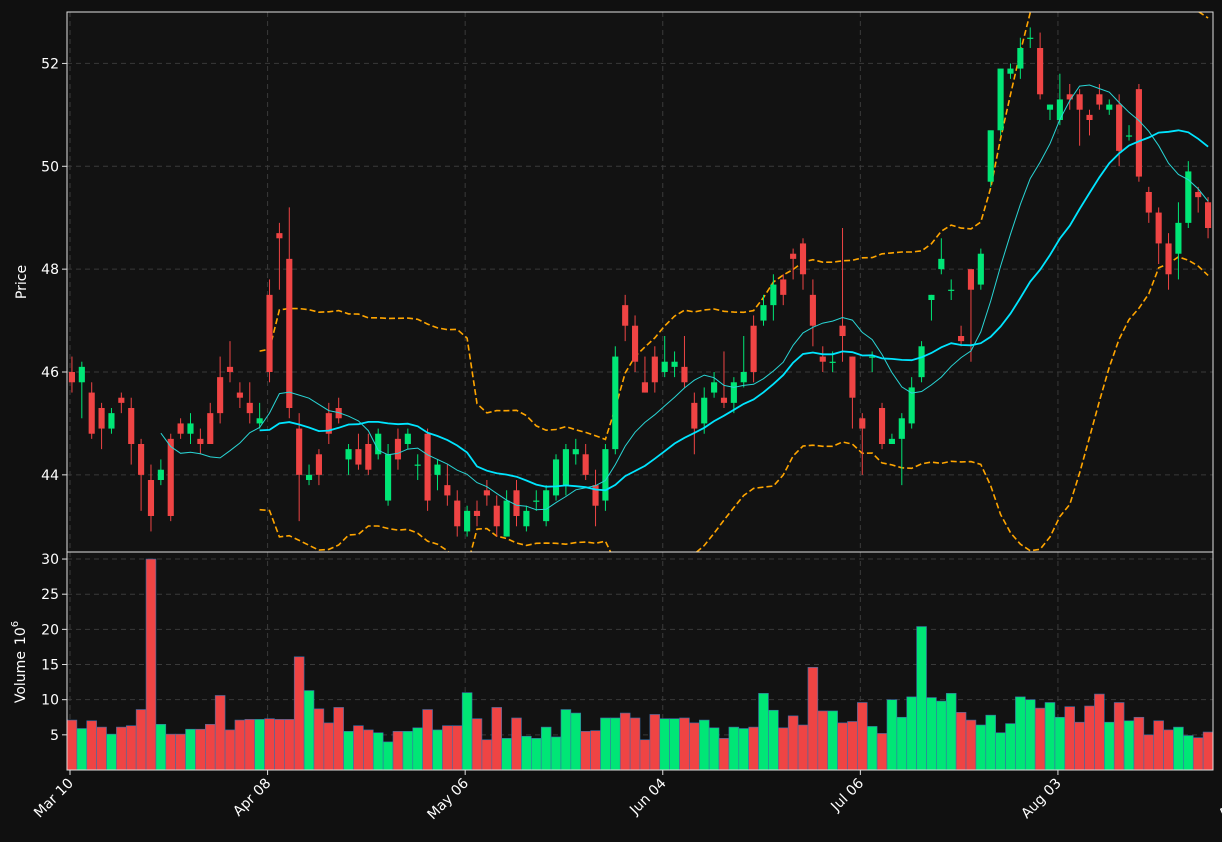  Describe the element at coordinates (50, 630) in the screenshot. I see `volume-tick-label-20: 20` at that location.